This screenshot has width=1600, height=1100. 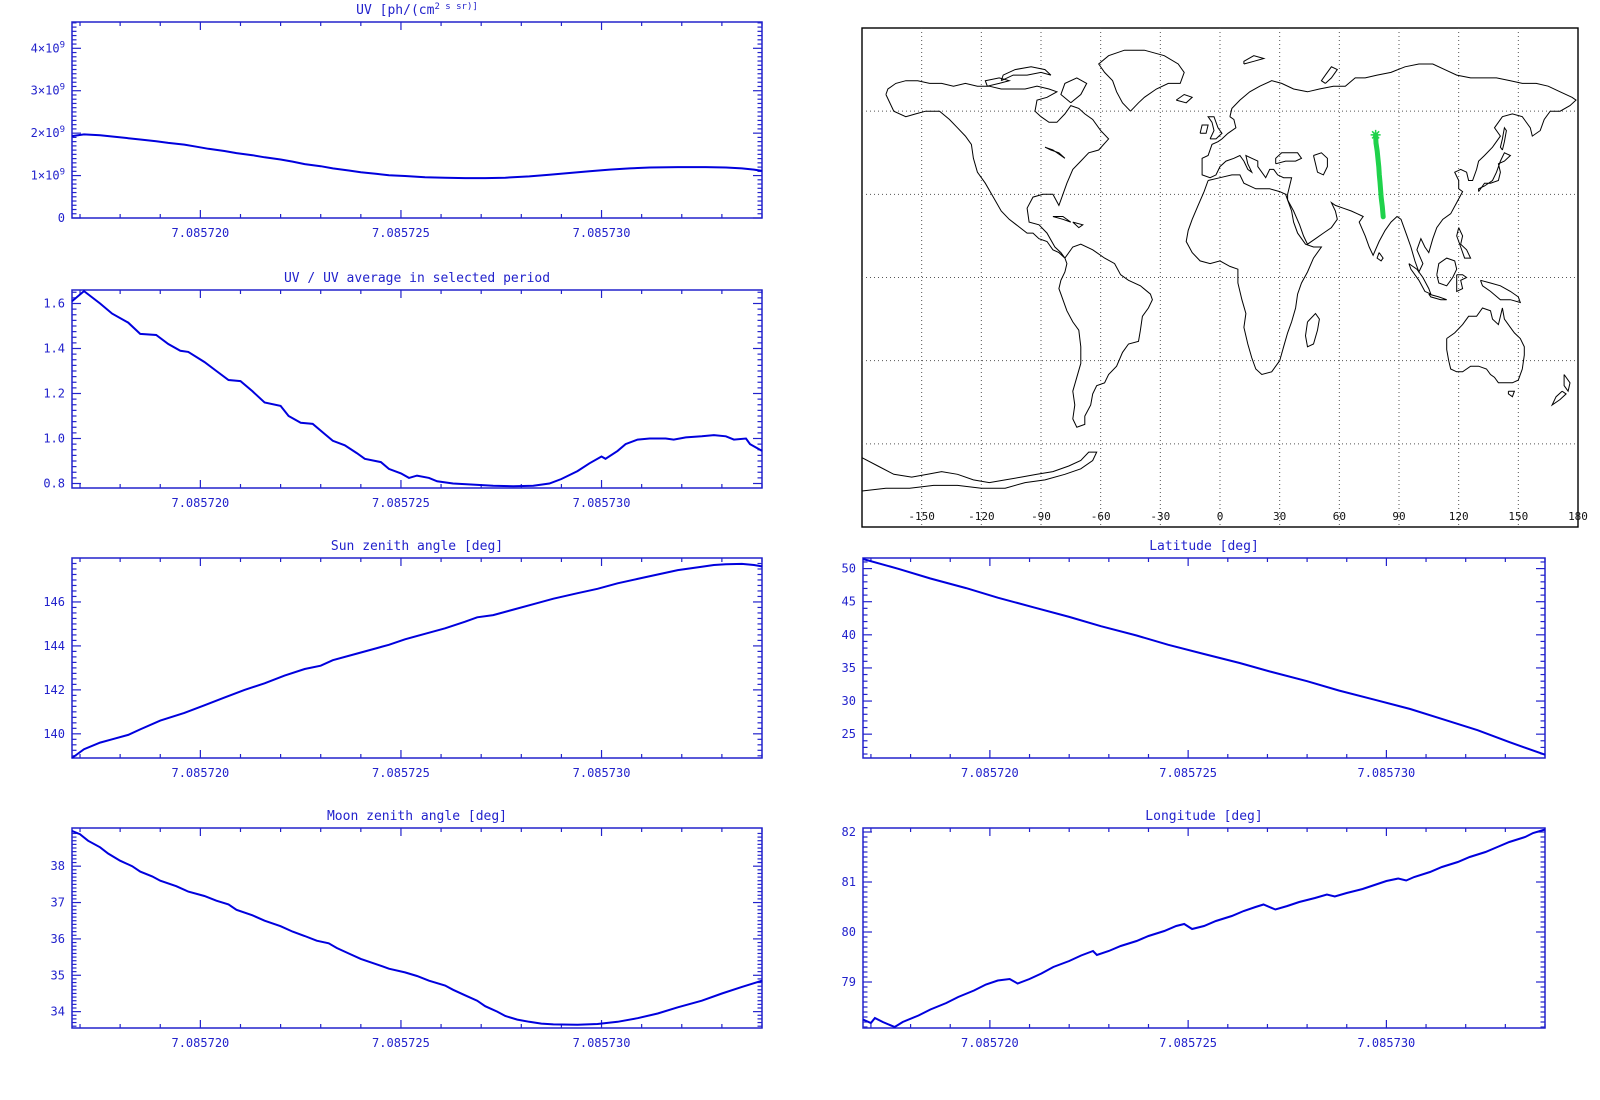 What do you see at coordinates (1339, 516) in the screenshot?
I see `map-lon-label: 60` at bounding box center [1339, 516].